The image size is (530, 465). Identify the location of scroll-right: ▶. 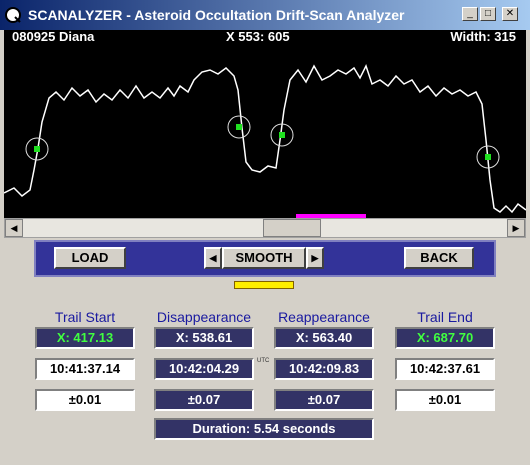
(516, 228).